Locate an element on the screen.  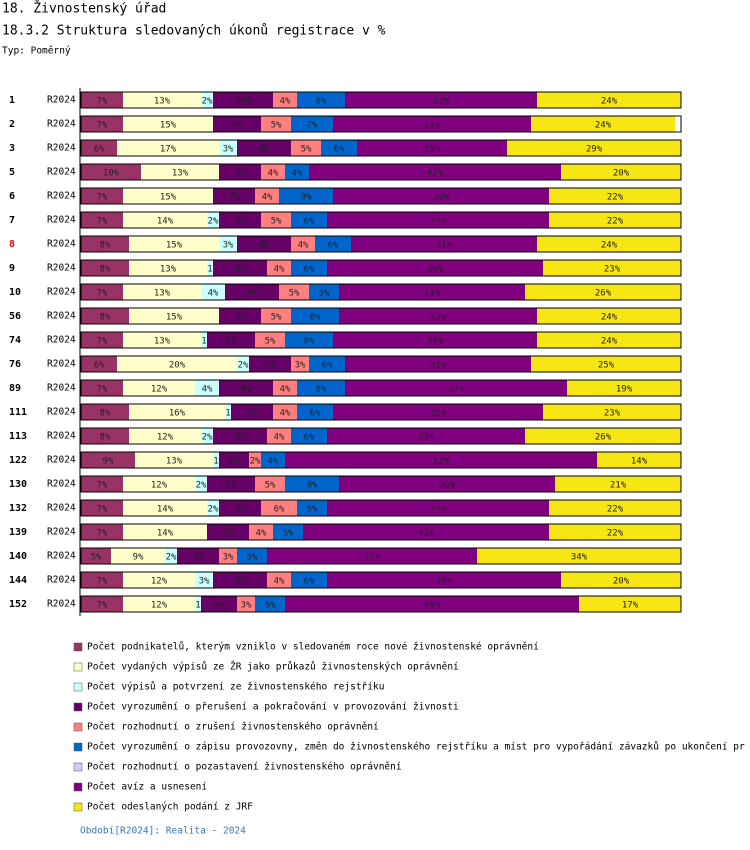
data-label: 14% is located at coordinates (165, 510).